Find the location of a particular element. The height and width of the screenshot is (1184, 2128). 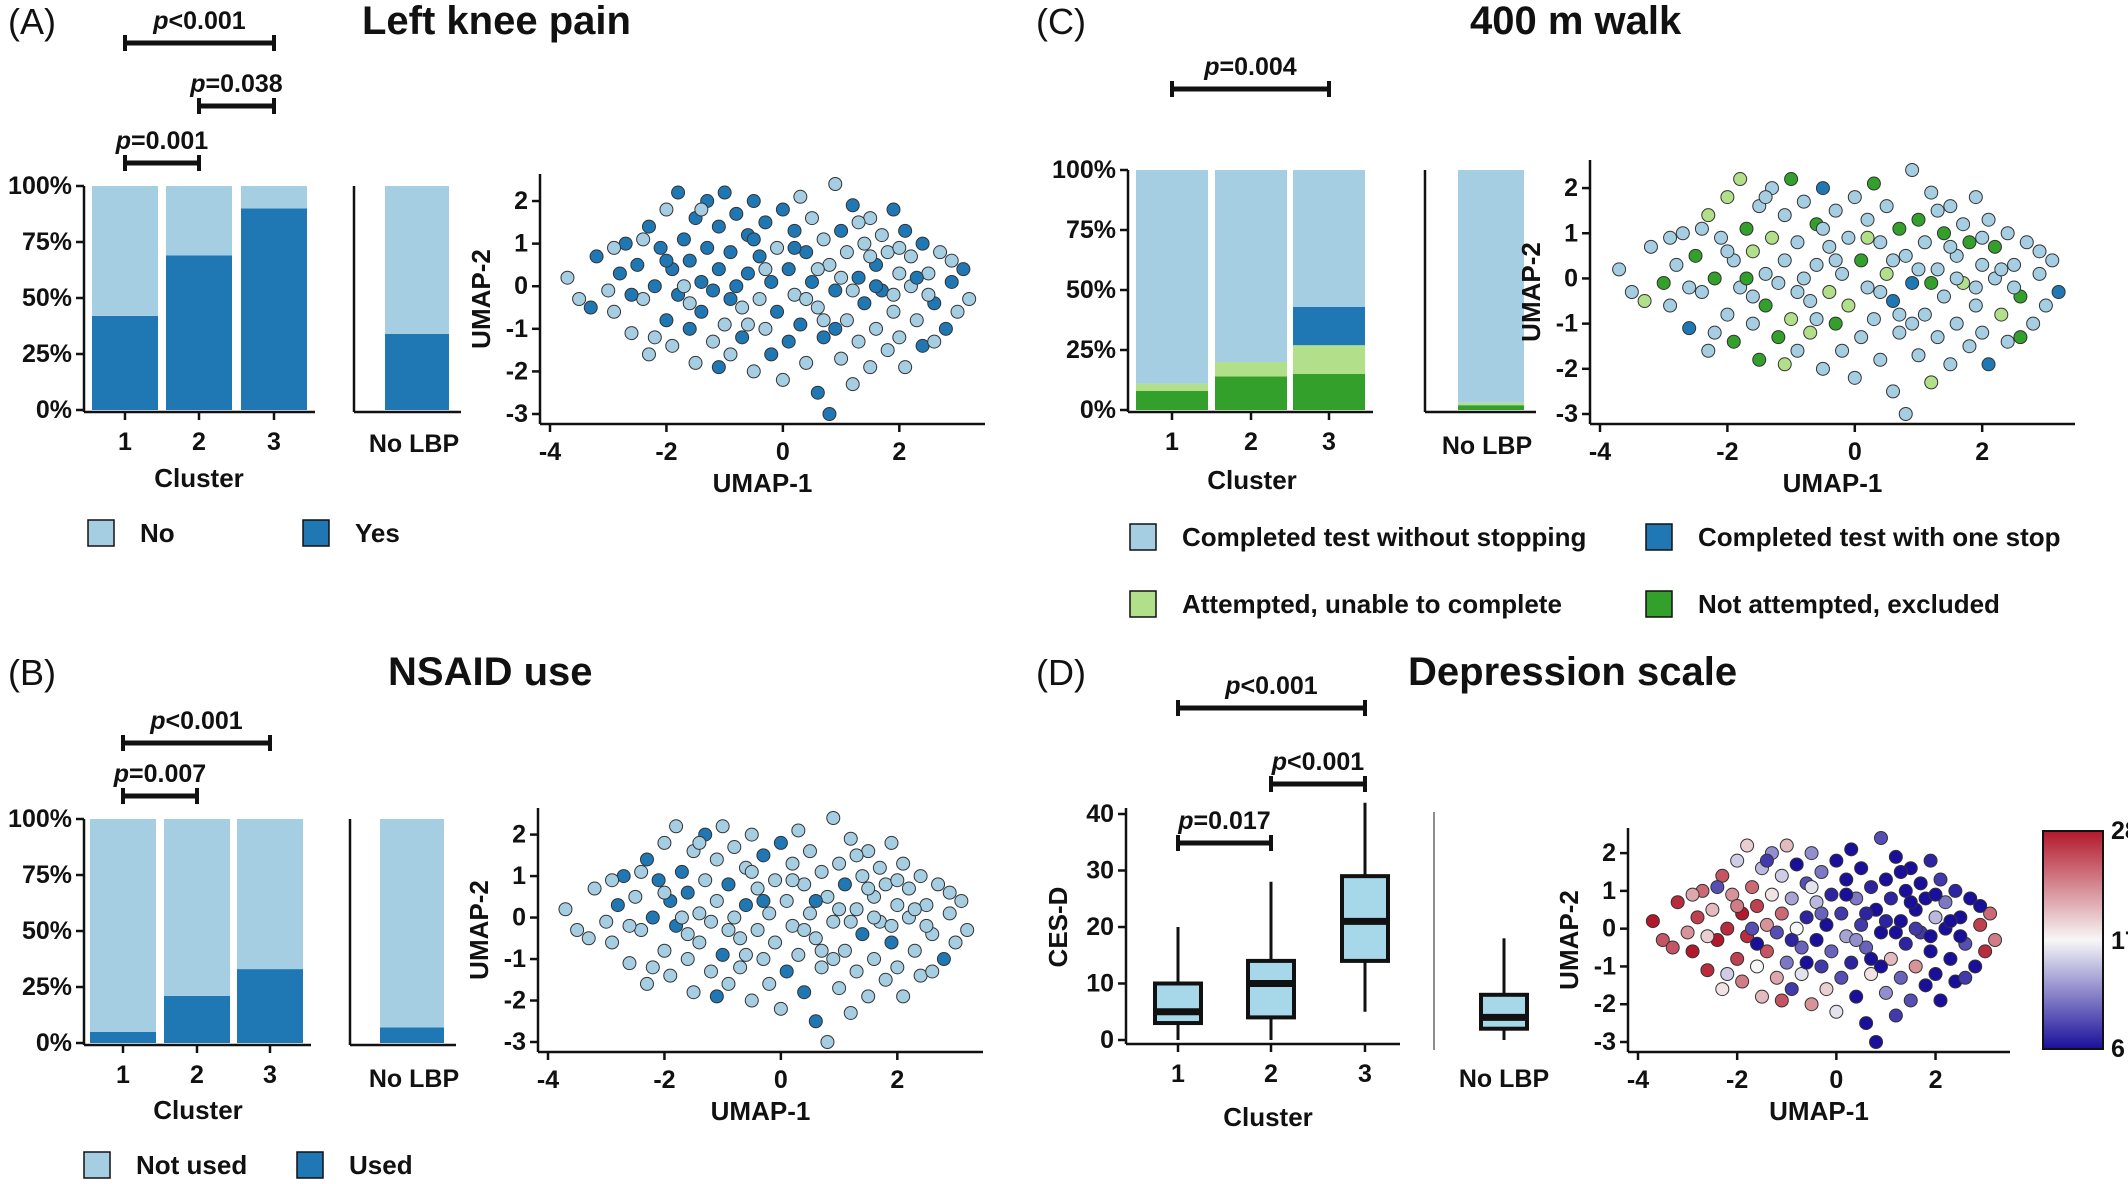

panel-d-nolbp-label: No LBP is located at coordinates (1504, 1079).